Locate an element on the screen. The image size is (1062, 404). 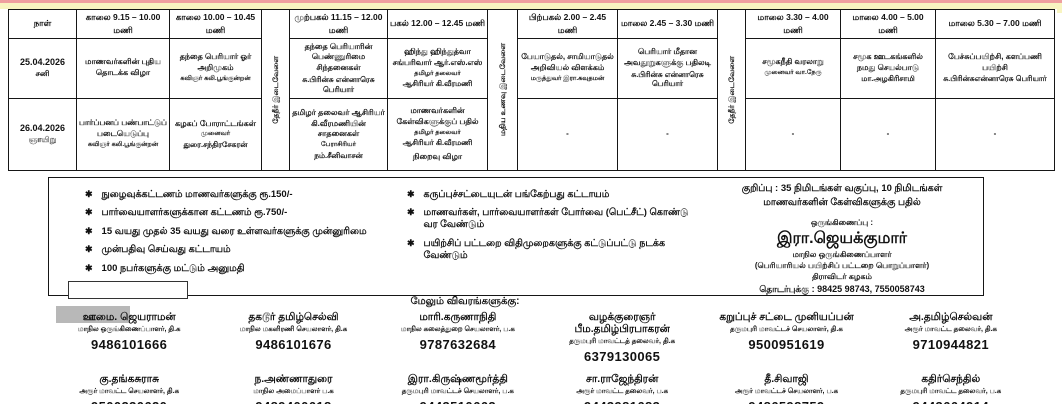
contact-name: கறுப்புச் சட்டை முனியப்பன் is located at coordinates (786, 317).